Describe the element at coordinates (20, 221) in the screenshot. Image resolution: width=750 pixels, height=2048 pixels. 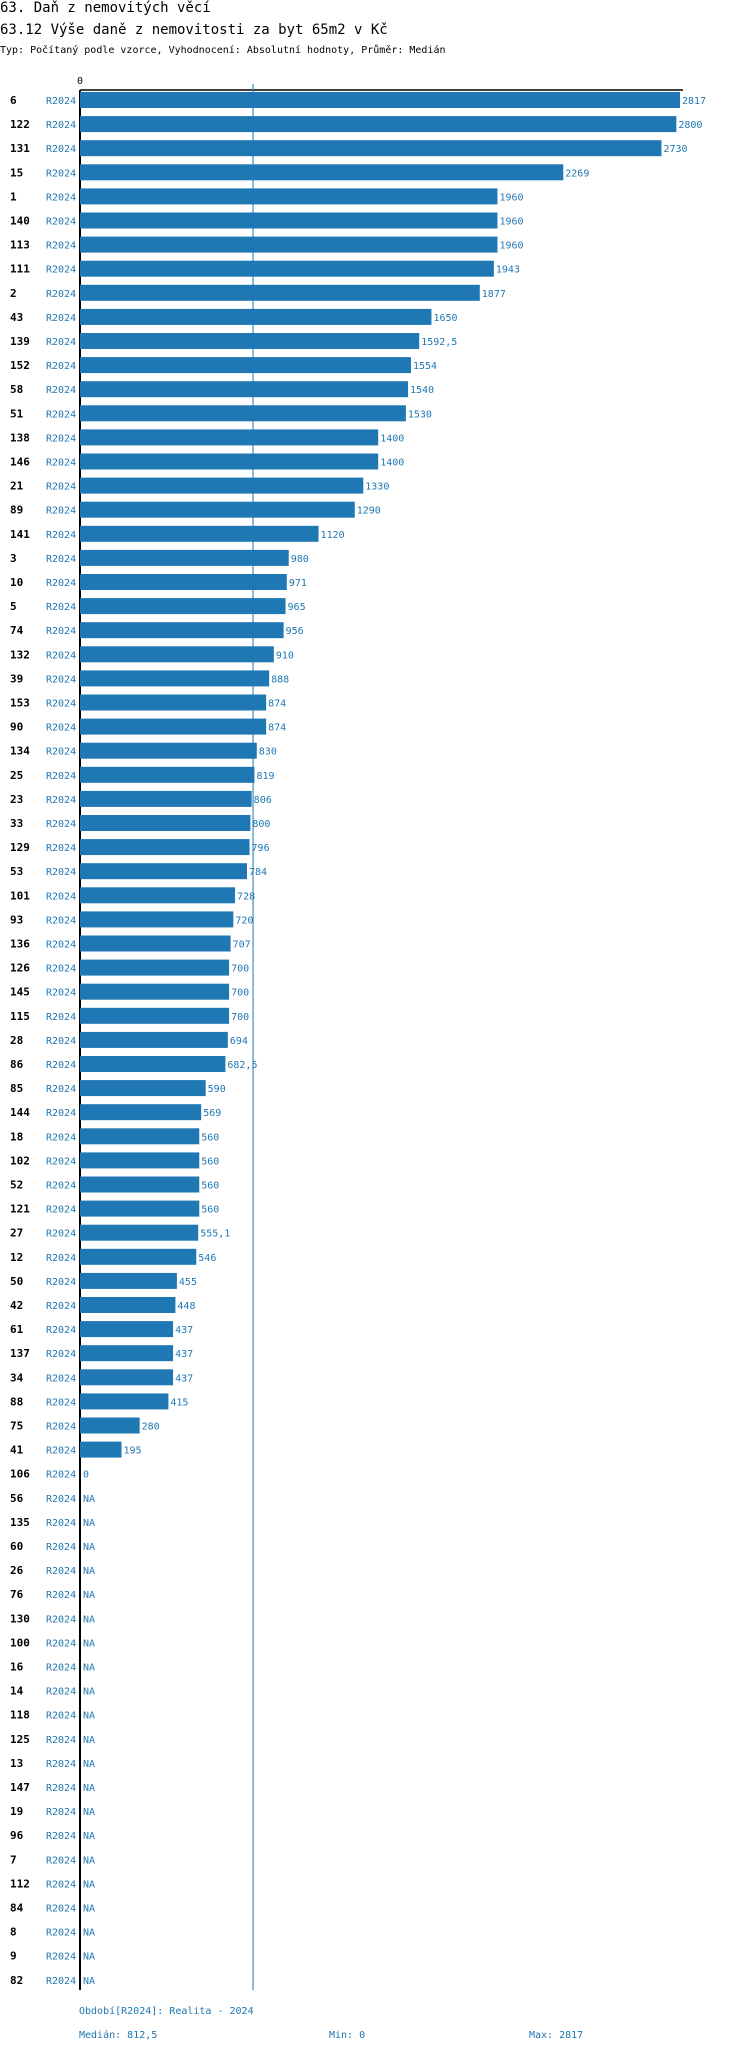
I see `category-label: 140` at that location.